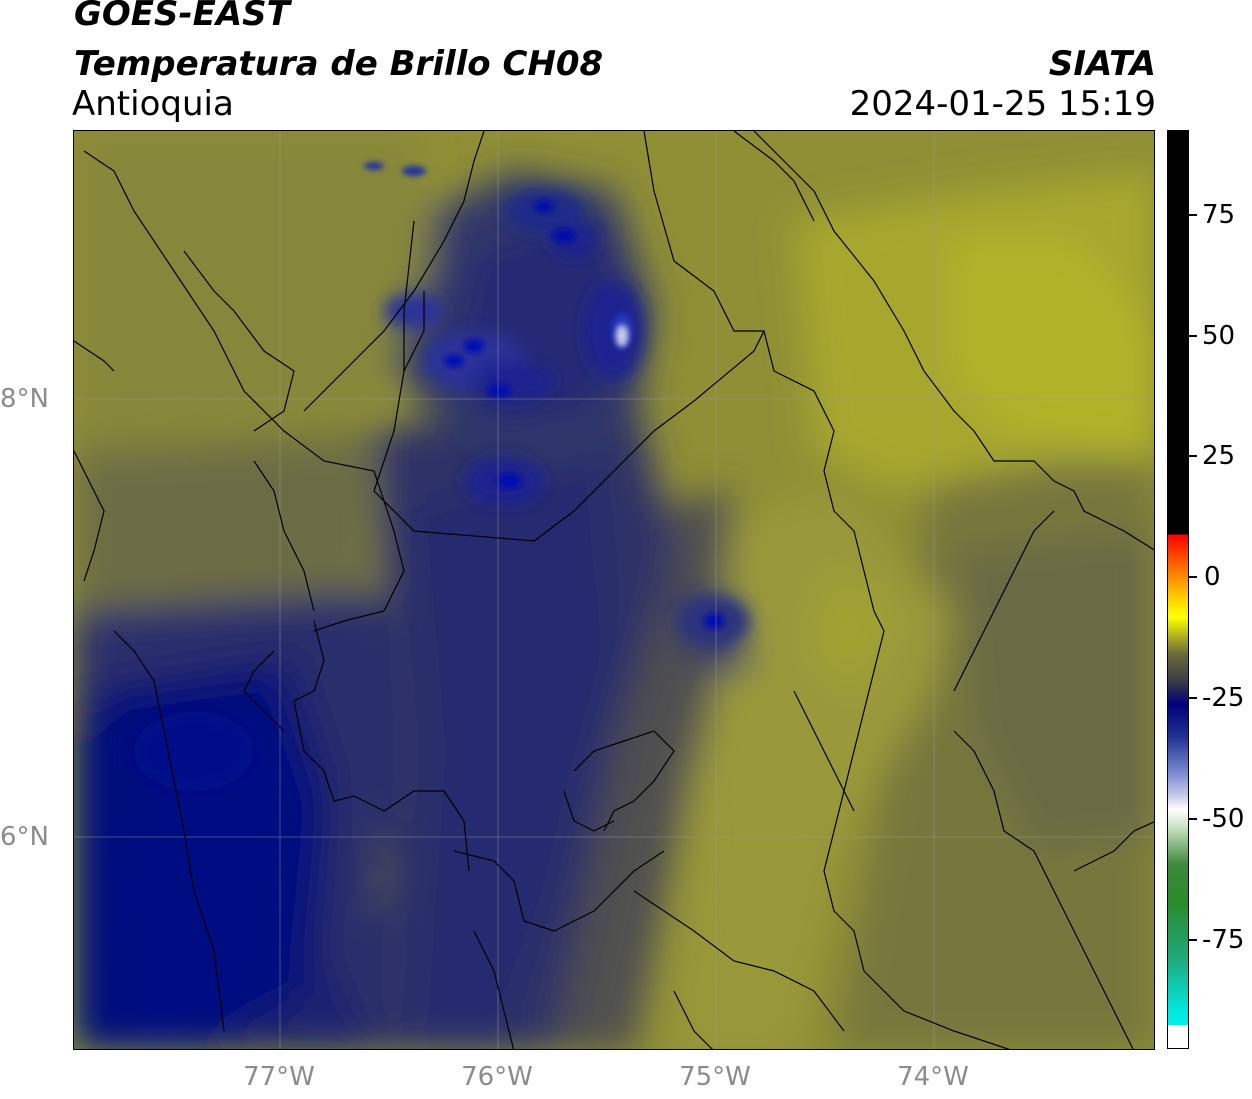  Describe the element at coordinates (182, 17) in the screenshot. I see `satellite-title: GOES-EAST` at that location.